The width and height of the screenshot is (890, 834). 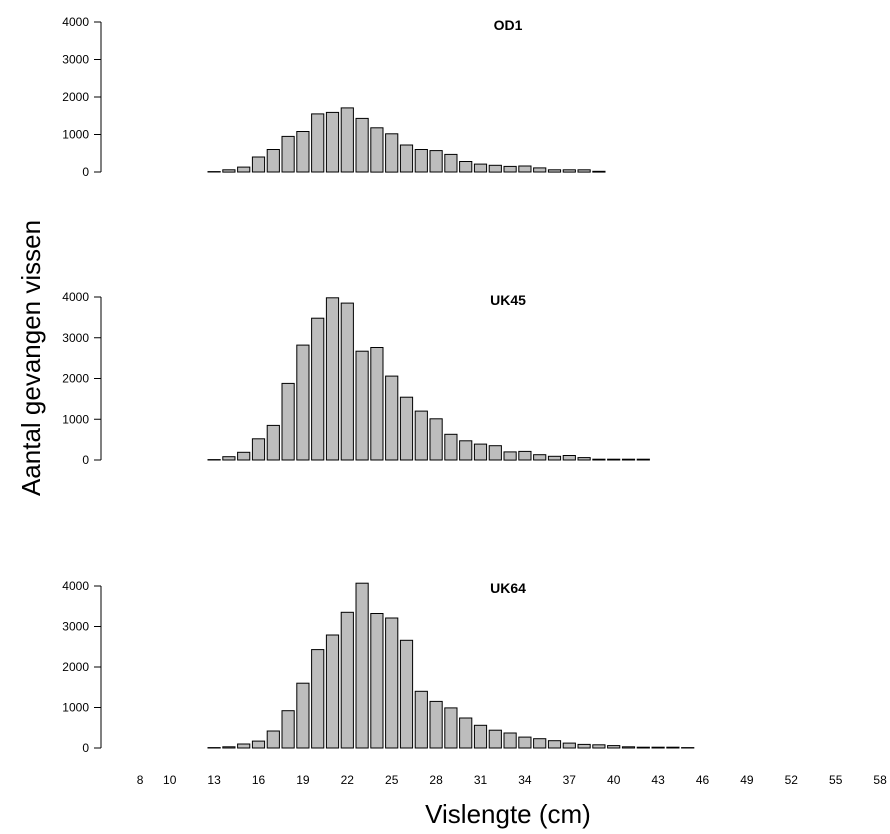 I want to click on x-tick-label: 10, so click(x=170, y=780).